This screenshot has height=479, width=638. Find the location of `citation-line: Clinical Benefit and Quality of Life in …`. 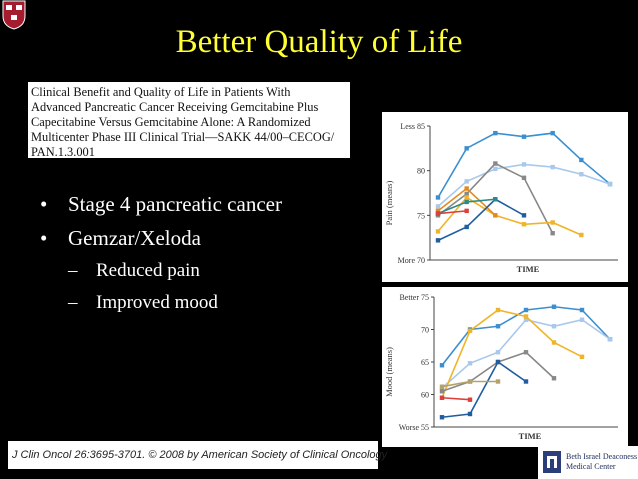

citation-line: Clinical Benefit and Quality of Life in … is located at coordinates (161, 92).